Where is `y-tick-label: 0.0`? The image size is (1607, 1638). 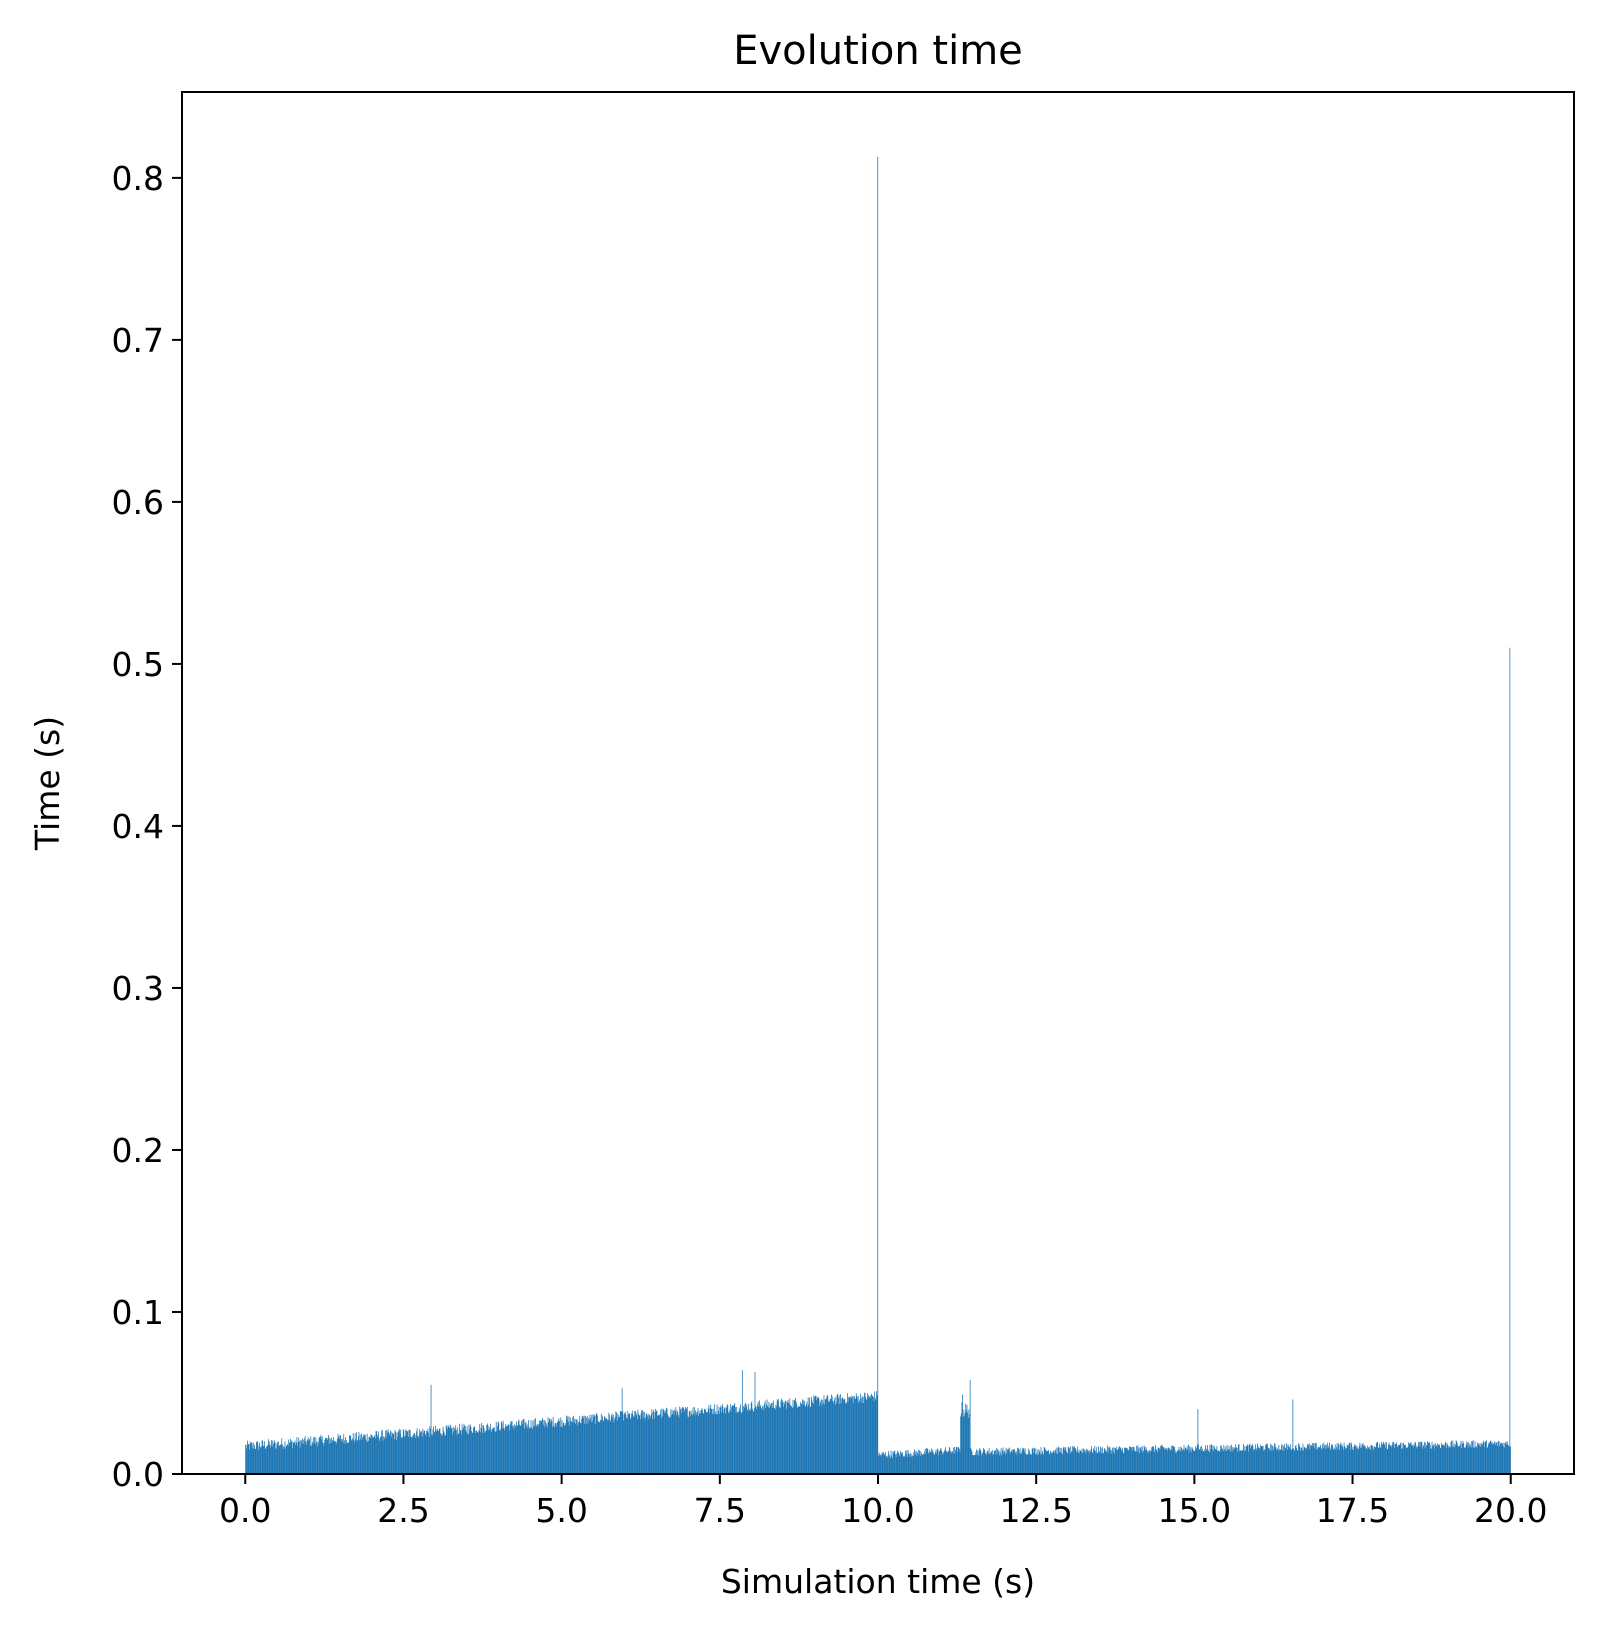 y-tick-label: 0.0 is located at coordinates (138, 1474).